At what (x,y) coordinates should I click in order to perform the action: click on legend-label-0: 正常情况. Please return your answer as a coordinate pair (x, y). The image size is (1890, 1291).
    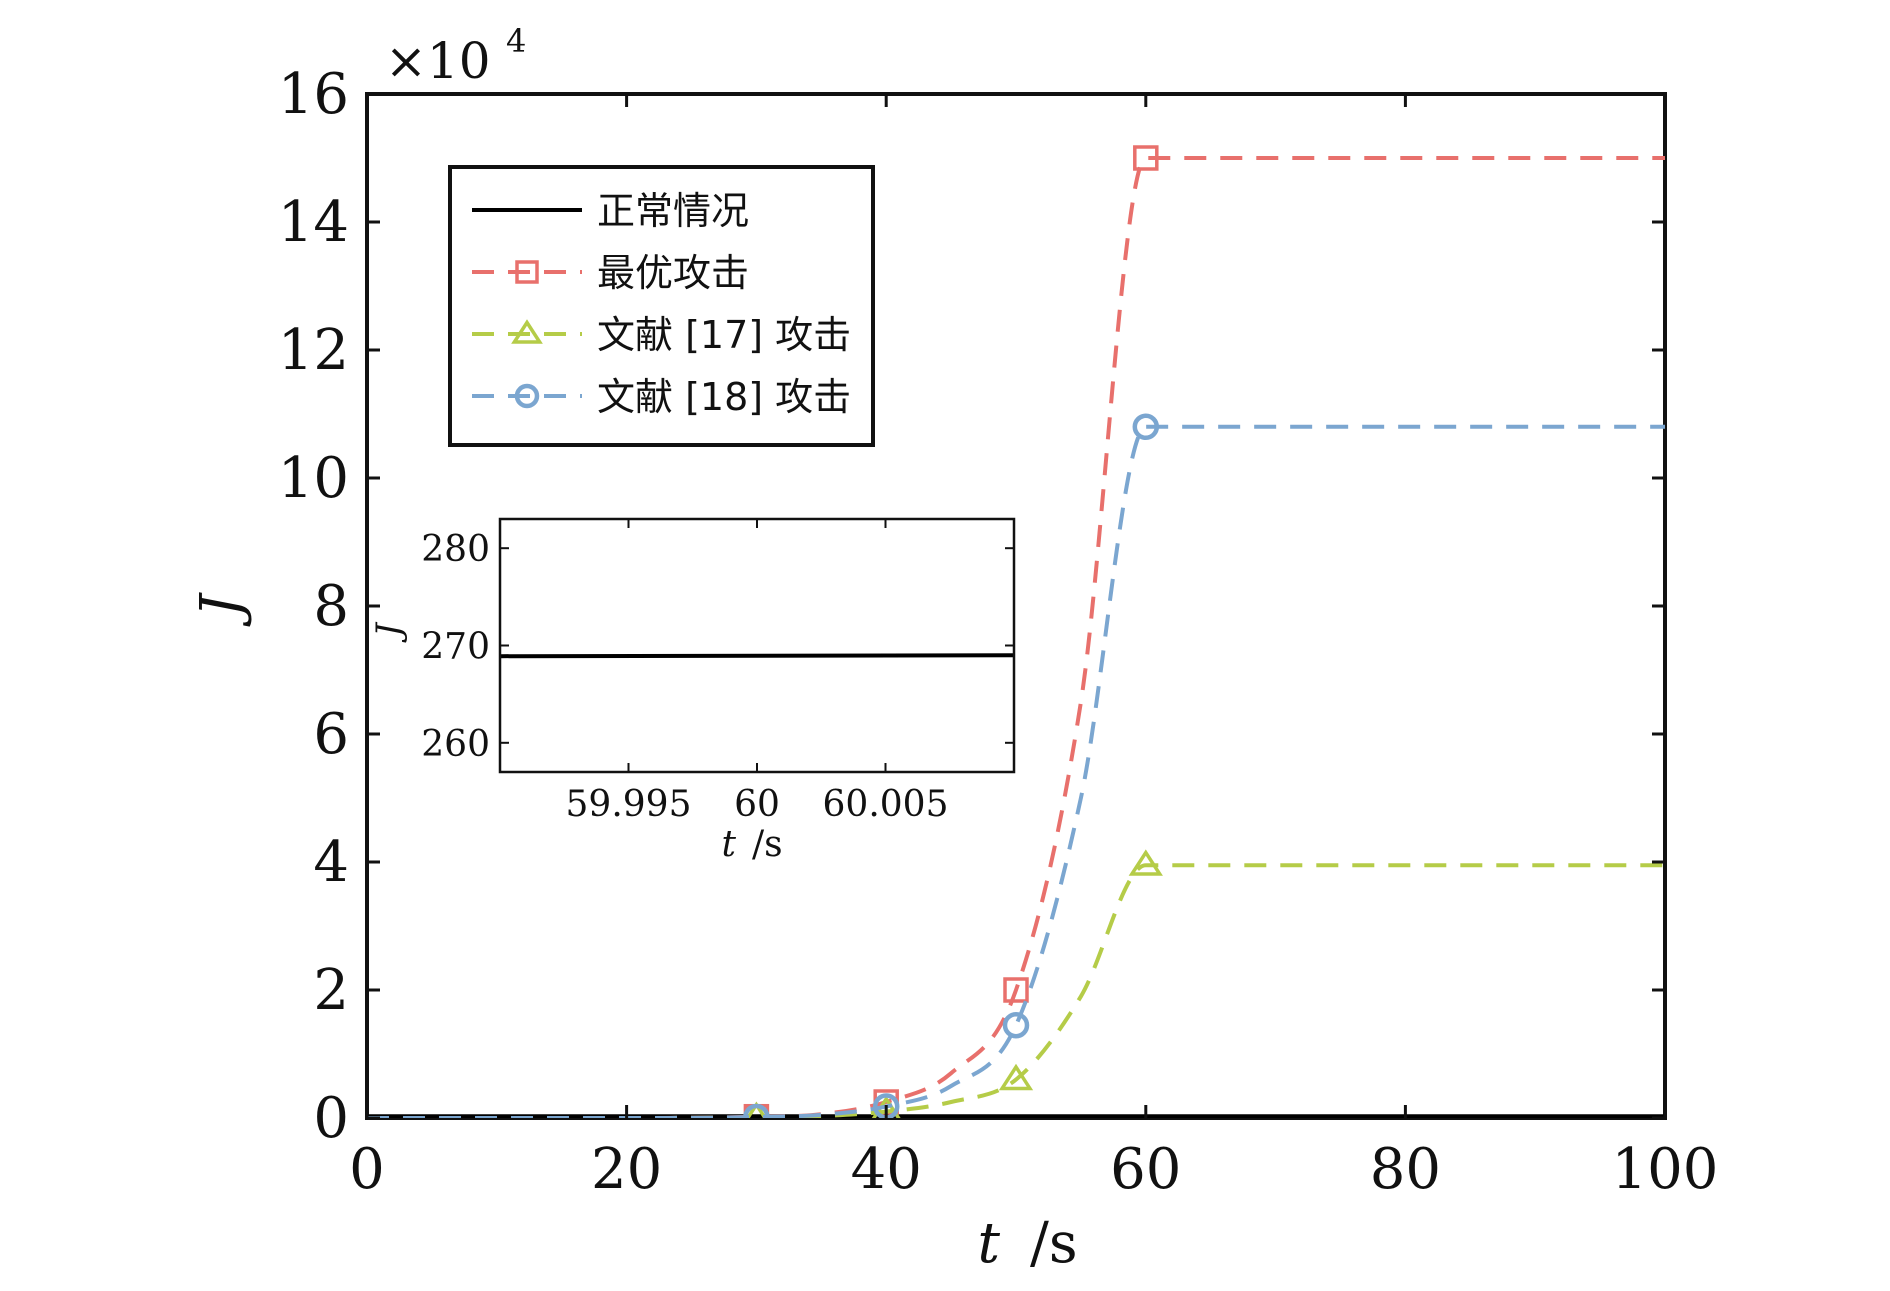
    Looking at the image, I should click on (673, 211).